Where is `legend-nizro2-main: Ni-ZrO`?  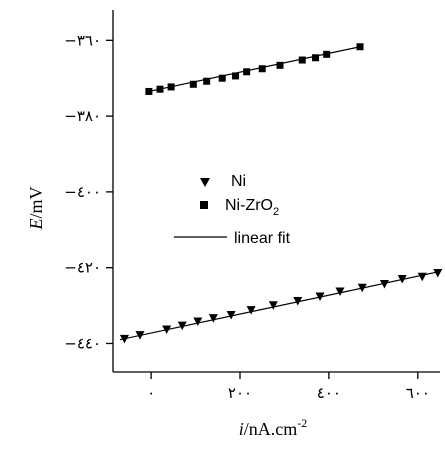 legend-nizro2-main: Ni-ZrO is located at coordinates (249, 205).